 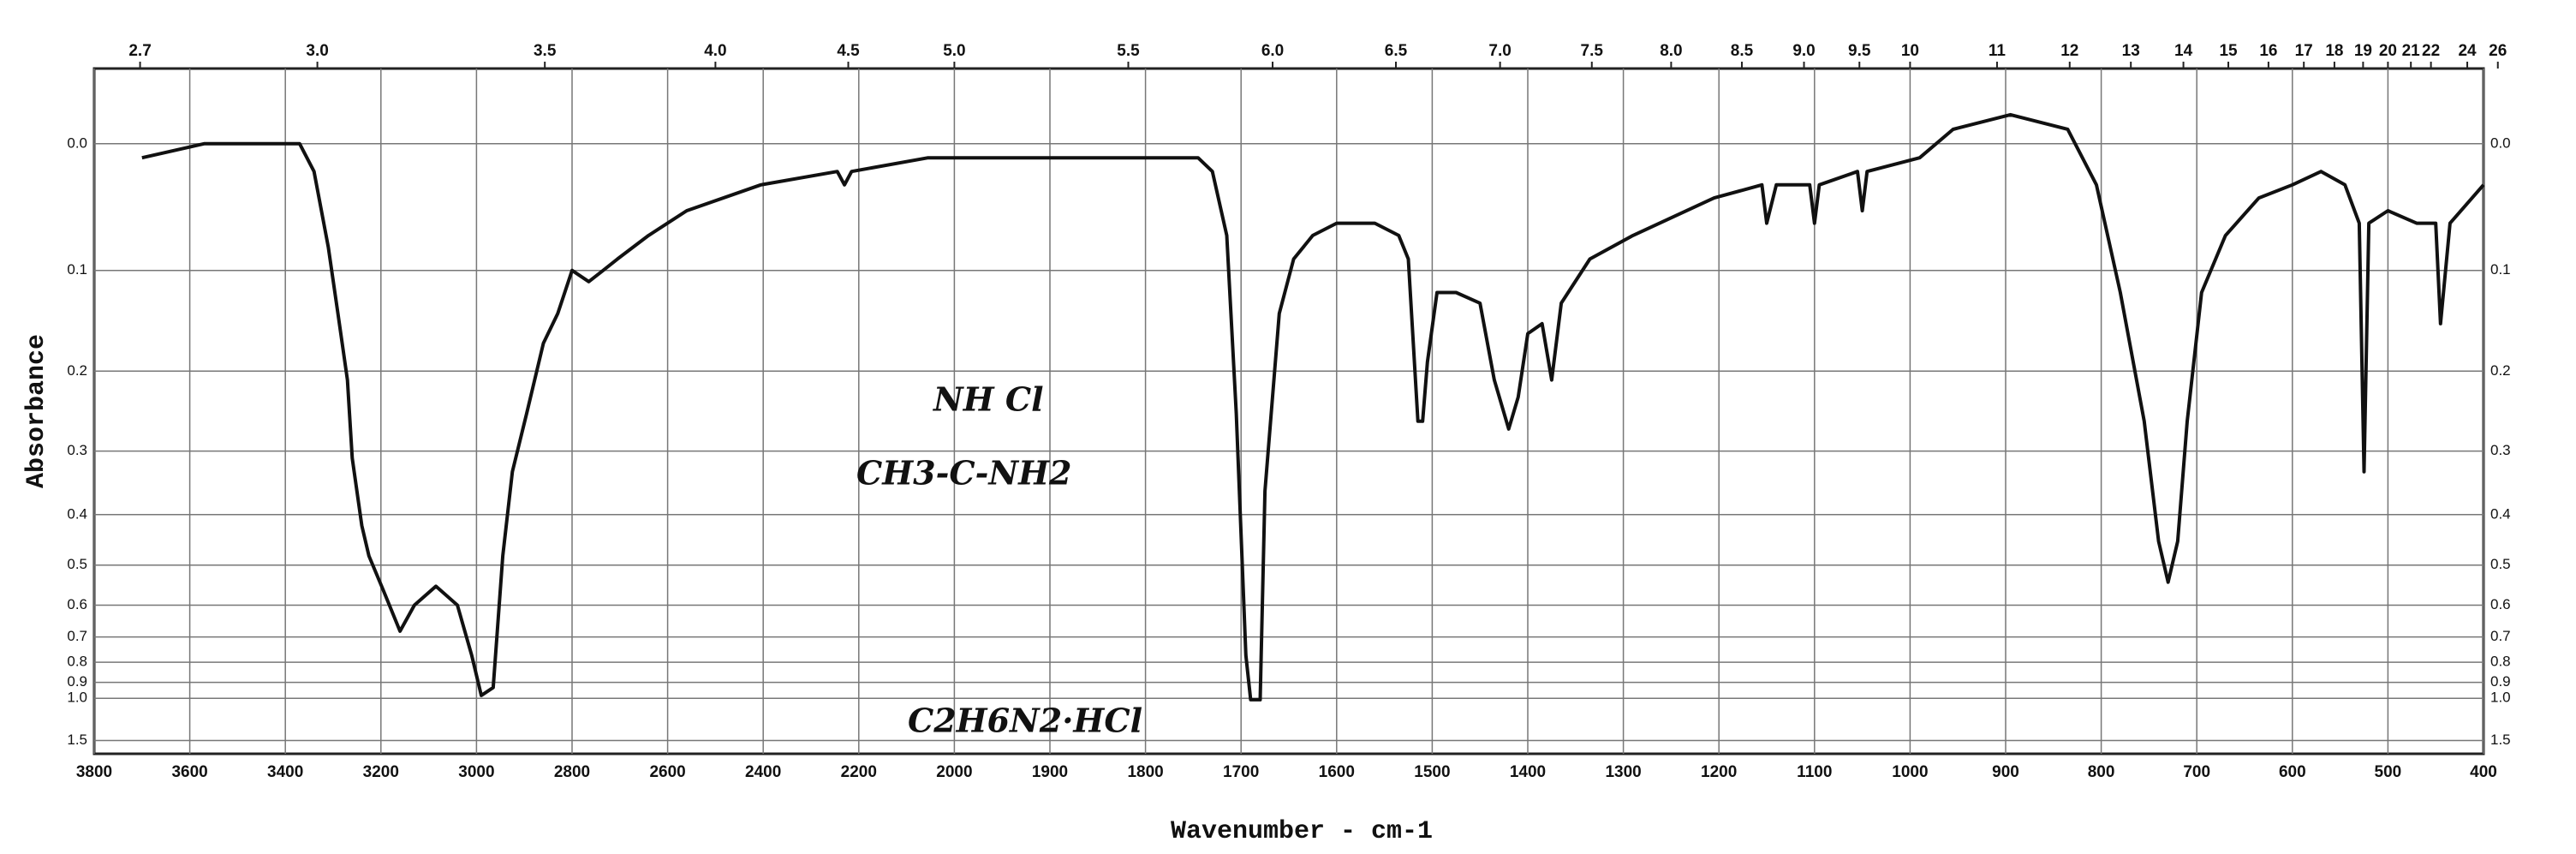 I want to click on x-tick-label: 700, so click(x=2196, y=772).